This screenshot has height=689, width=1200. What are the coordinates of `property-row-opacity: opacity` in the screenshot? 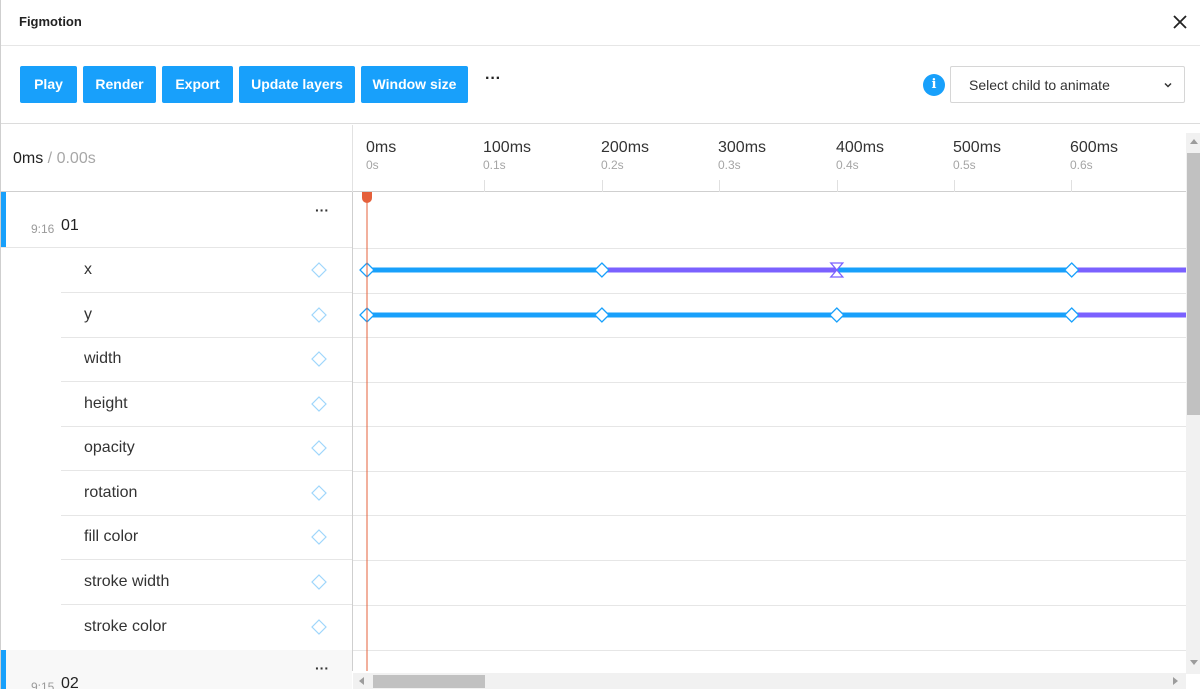 It's located at (206, 448).